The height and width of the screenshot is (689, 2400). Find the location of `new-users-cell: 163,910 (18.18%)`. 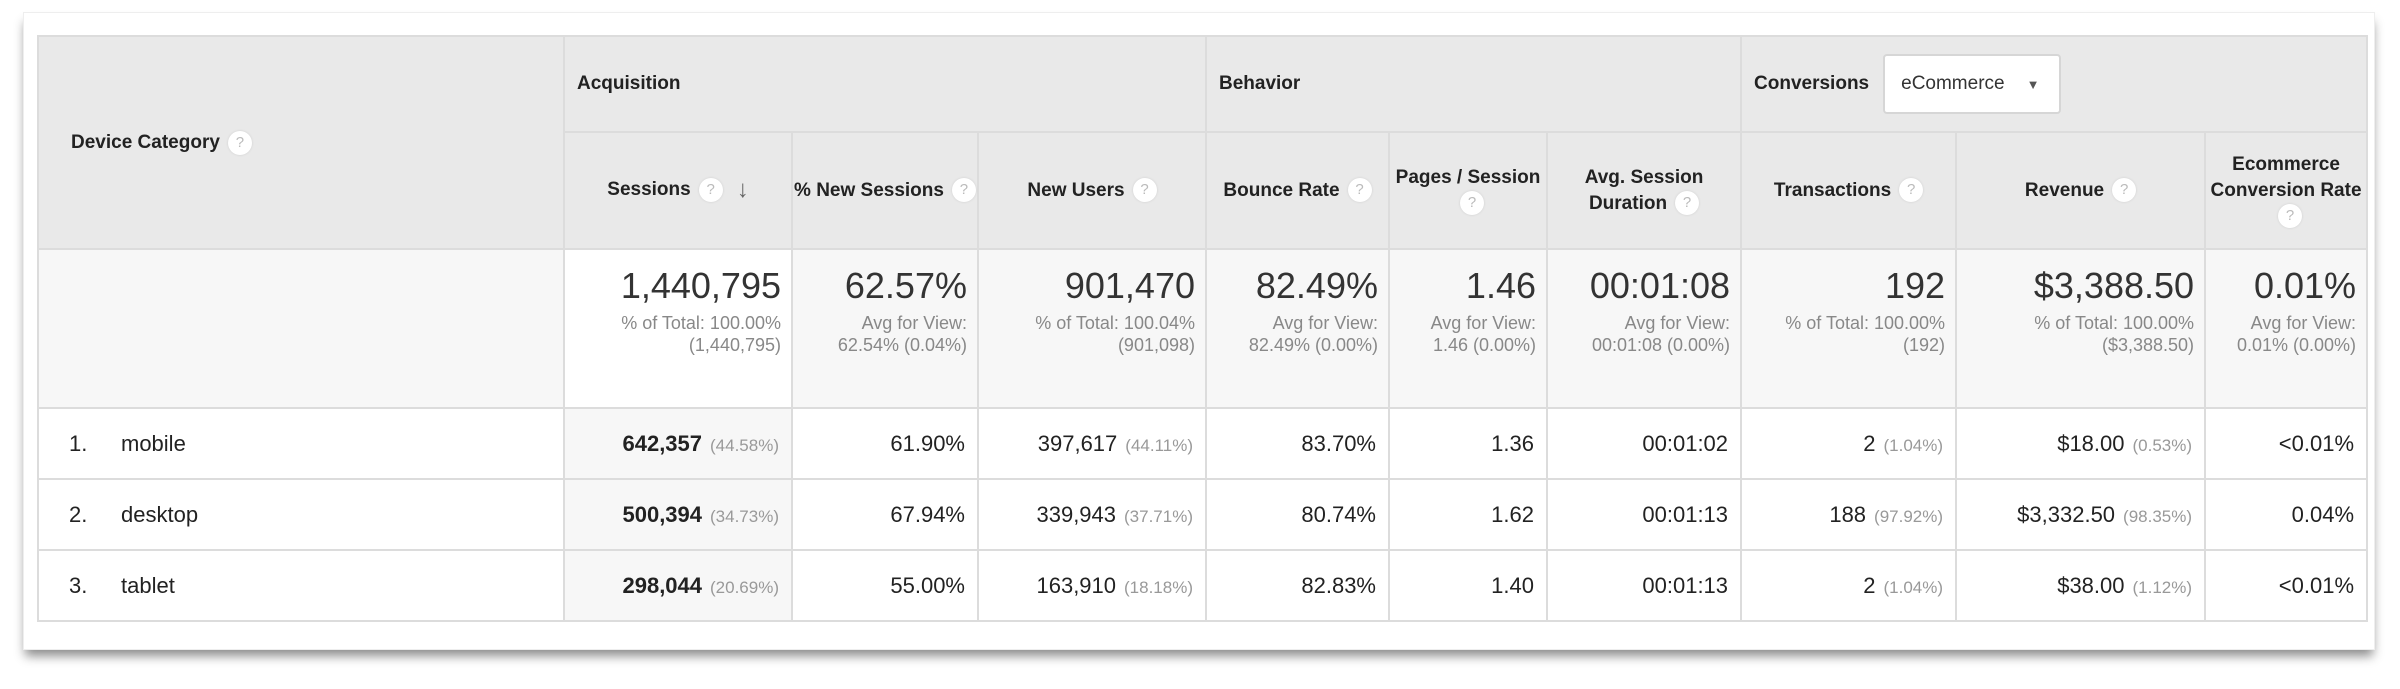

new-users-cell: 163,910 (18.18%) is located at coordinates (1092, 585).